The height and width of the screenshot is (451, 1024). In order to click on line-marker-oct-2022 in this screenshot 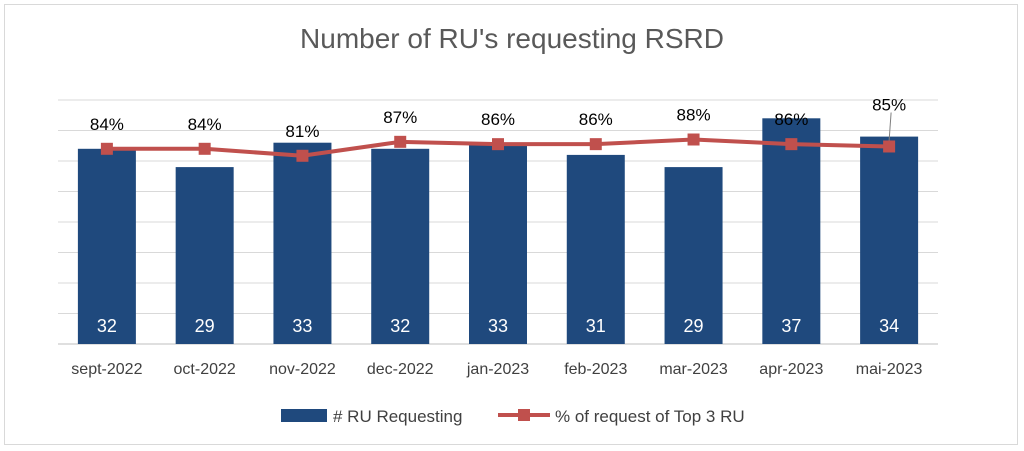, I will do `click(204, 148)`.